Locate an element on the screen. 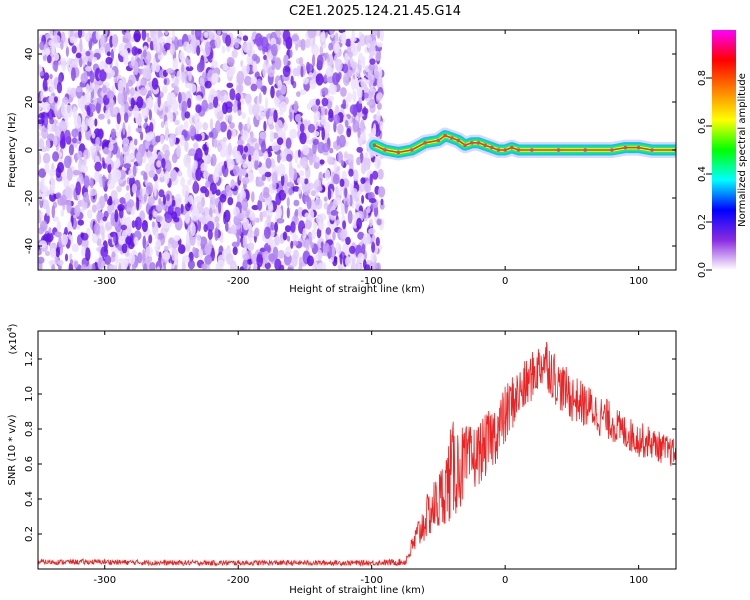 The image size is (750, 600). colorbar-tick-label: 0.8 is located at coordinates (702, 78).